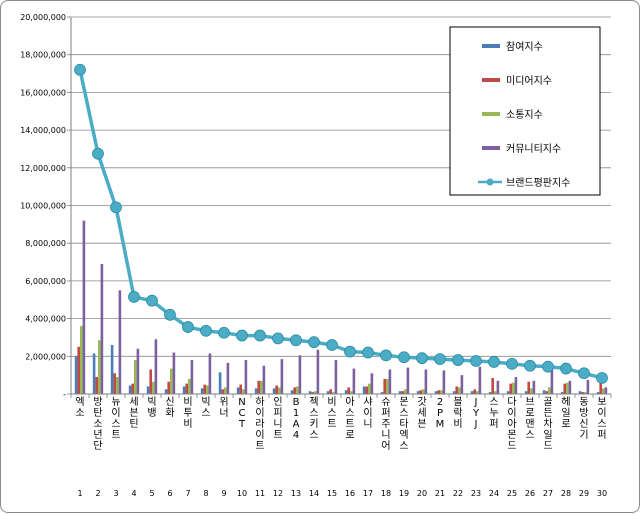 Image resolution: width=640 pixels, height=514 pixels. What do you see at coordinates (133, 493) in the screenshot?
I see `rank-label: 4` at bounding box center [133, 493].